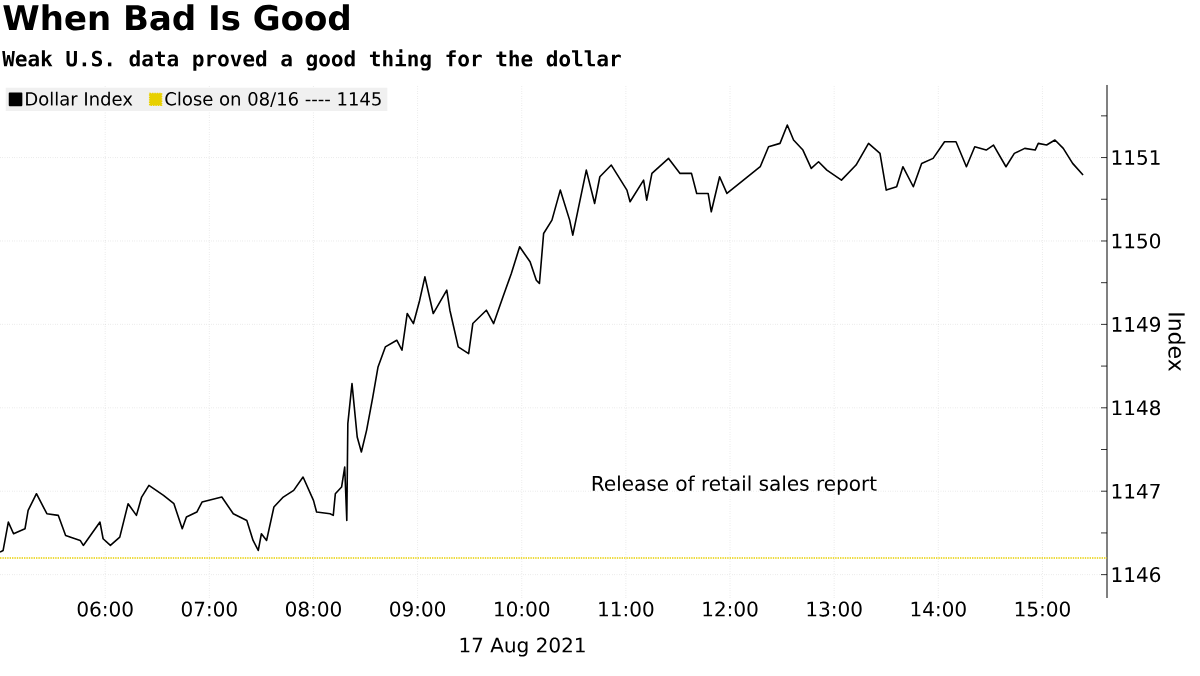  Describe the element at coordinates (938, 609) in the screenshot. I see `x-tick-label: 14:00` at that location.